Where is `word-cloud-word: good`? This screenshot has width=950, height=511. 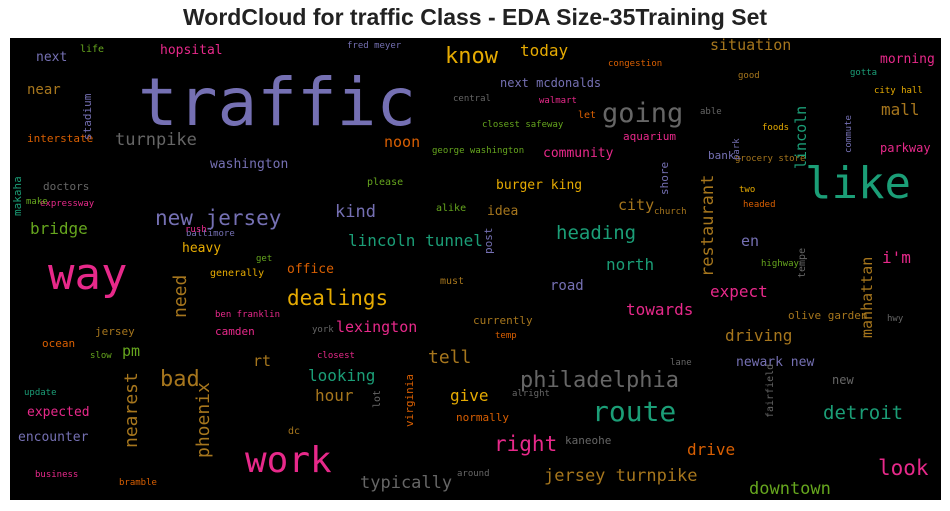 word-cloud-word: good is located at coordinates (749, 76).